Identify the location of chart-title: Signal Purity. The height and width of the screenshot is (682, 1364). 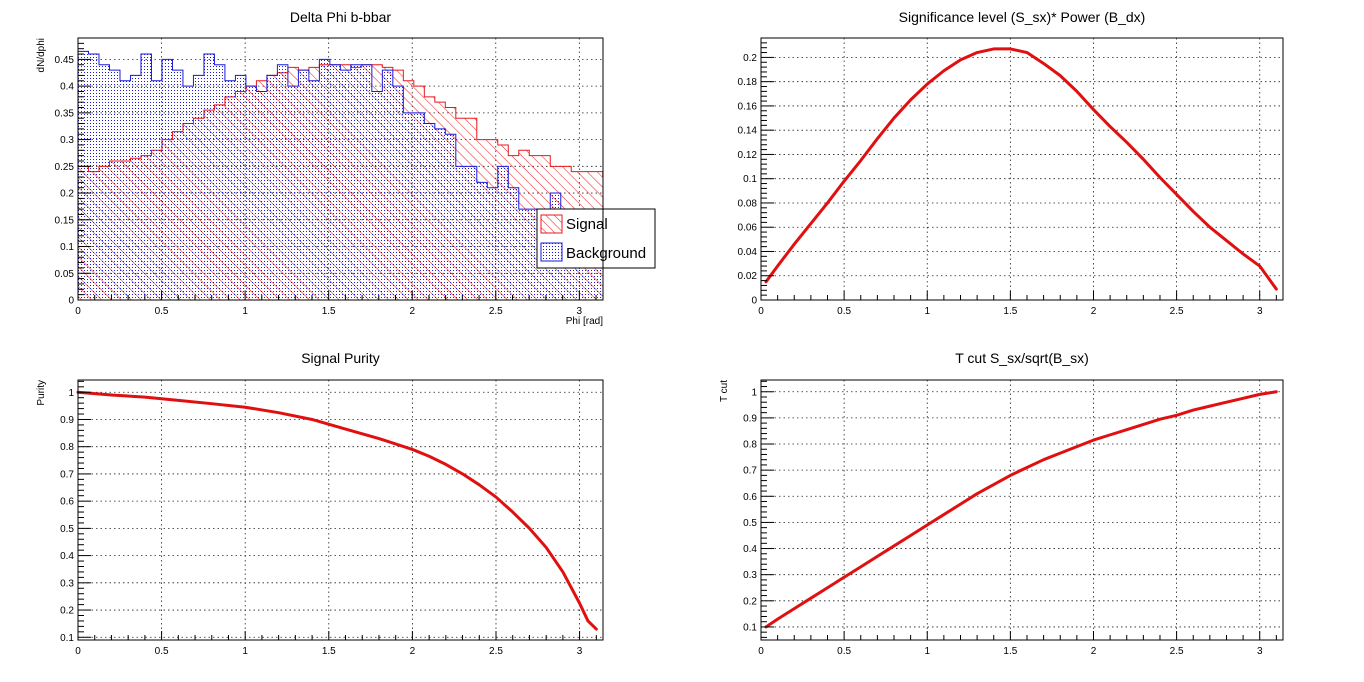
(340, 358).